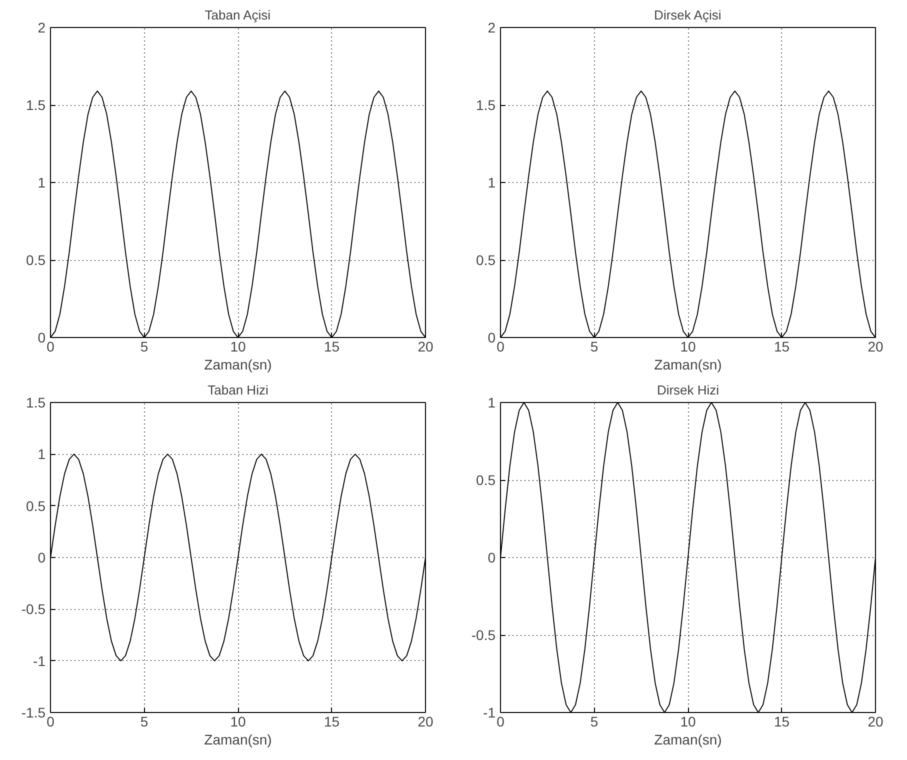 This screenshot has width=907, height=760. Describe the element at coordinates (688, 15) in the screenshot. I see `chart-title: Dirsek Açisi` at that location.